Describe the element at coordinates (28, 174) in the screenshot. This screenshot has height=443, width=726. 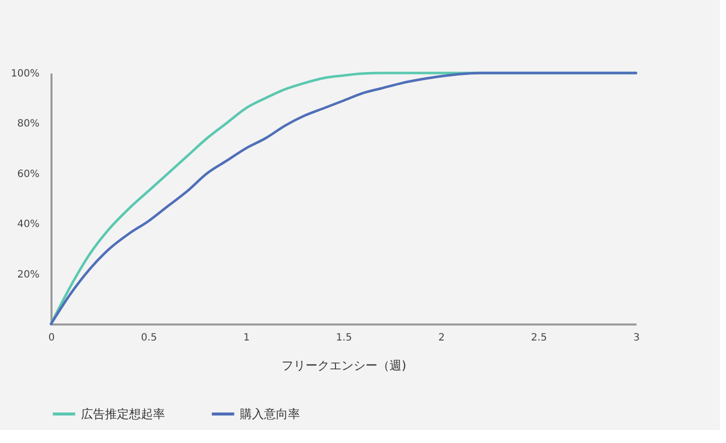
I see `y-tick-label: 60%` at that location.